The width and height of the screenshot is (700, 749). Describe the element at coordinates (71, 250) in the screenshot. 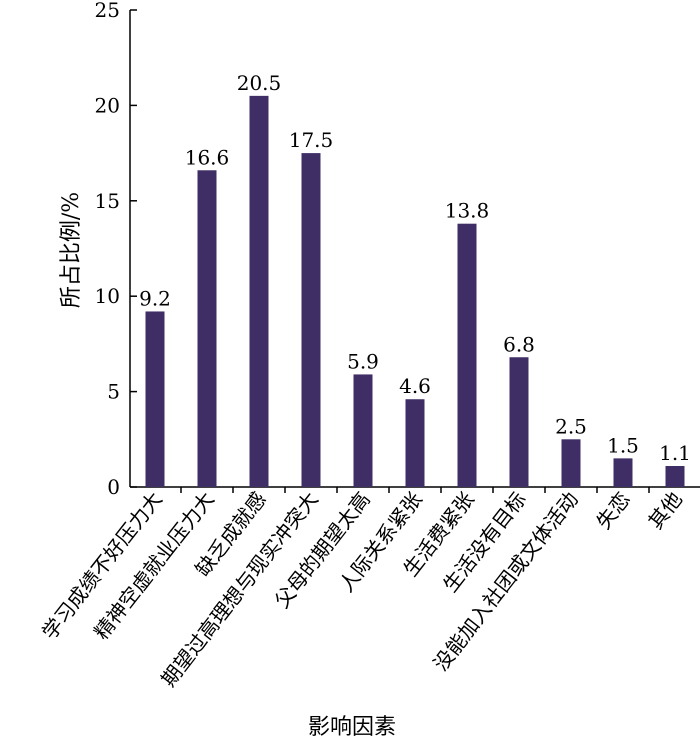

I see `y-axis-title: 所占比例/%` at that location.